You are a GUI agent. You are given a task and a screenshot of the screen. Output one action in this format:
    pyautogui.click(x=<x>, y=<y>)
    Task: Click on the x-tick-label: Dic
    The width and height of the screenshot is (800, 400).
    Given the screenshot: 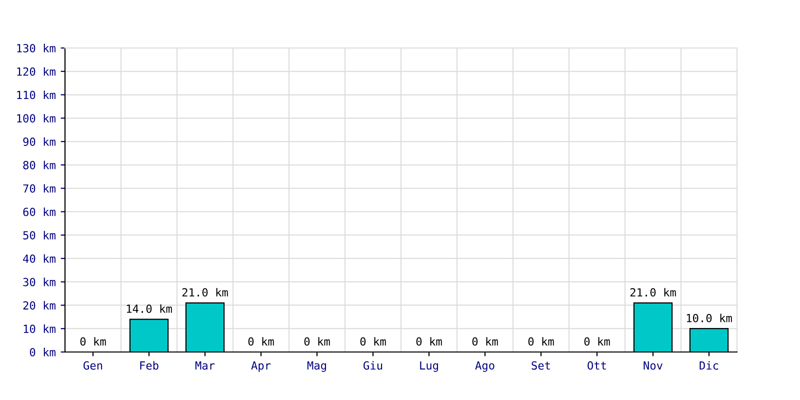 What is the action you would take?
    pyautogui.click(x=709, y=365)
    